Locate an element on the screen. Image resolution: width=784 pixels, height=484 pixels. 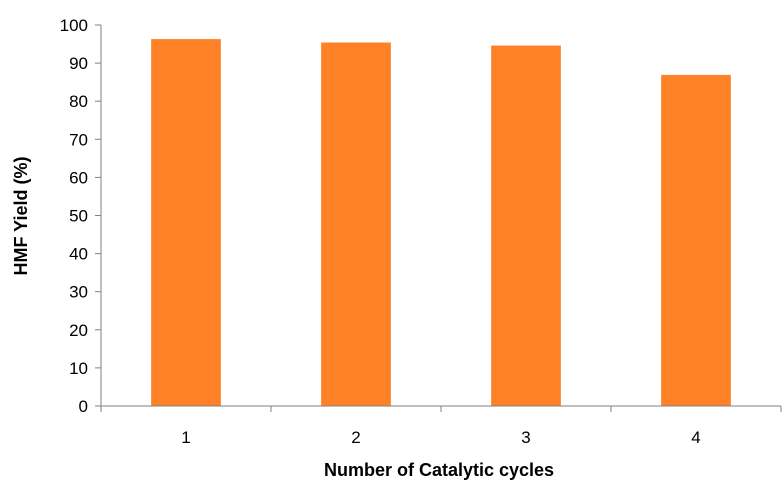
y-tick-label: 40 is located at coordinates (78, 254).